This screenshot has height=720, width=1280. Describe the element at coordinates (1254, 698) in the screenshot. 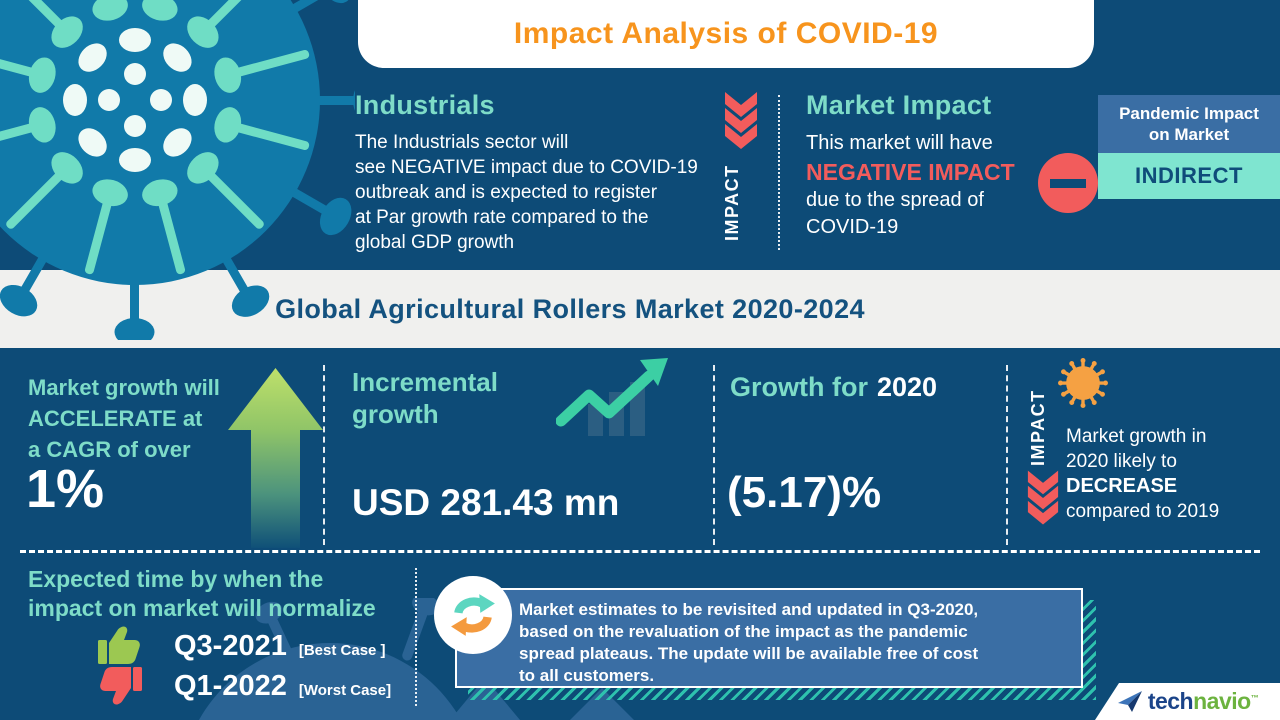

I see `trademark-symbol: ™` at that location.